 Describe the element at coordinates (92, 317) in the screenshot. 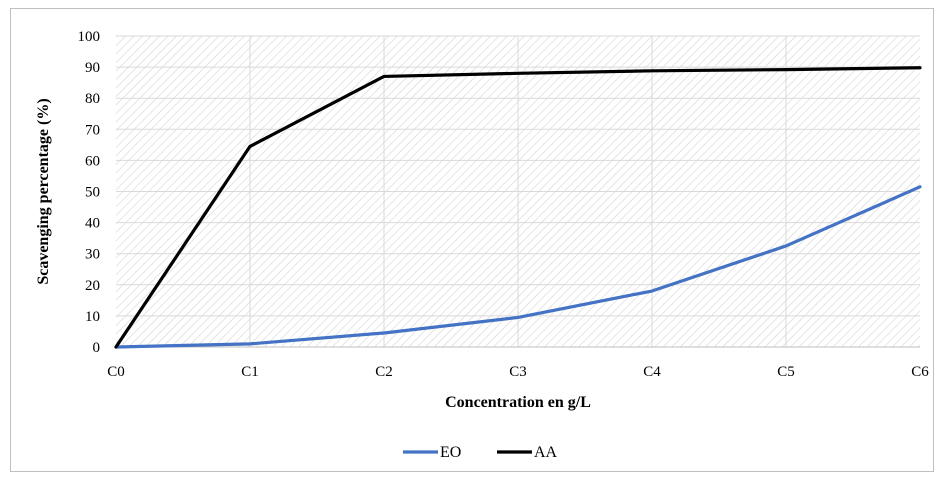

I see `y-tick-label: 10` at that location.